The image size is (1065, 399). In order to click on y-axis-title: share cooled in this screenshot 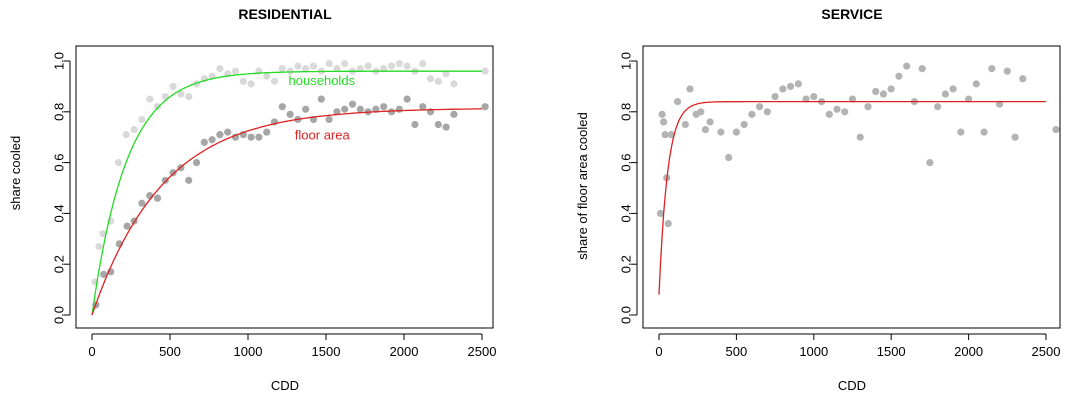, I will do `click(15, 173)`.